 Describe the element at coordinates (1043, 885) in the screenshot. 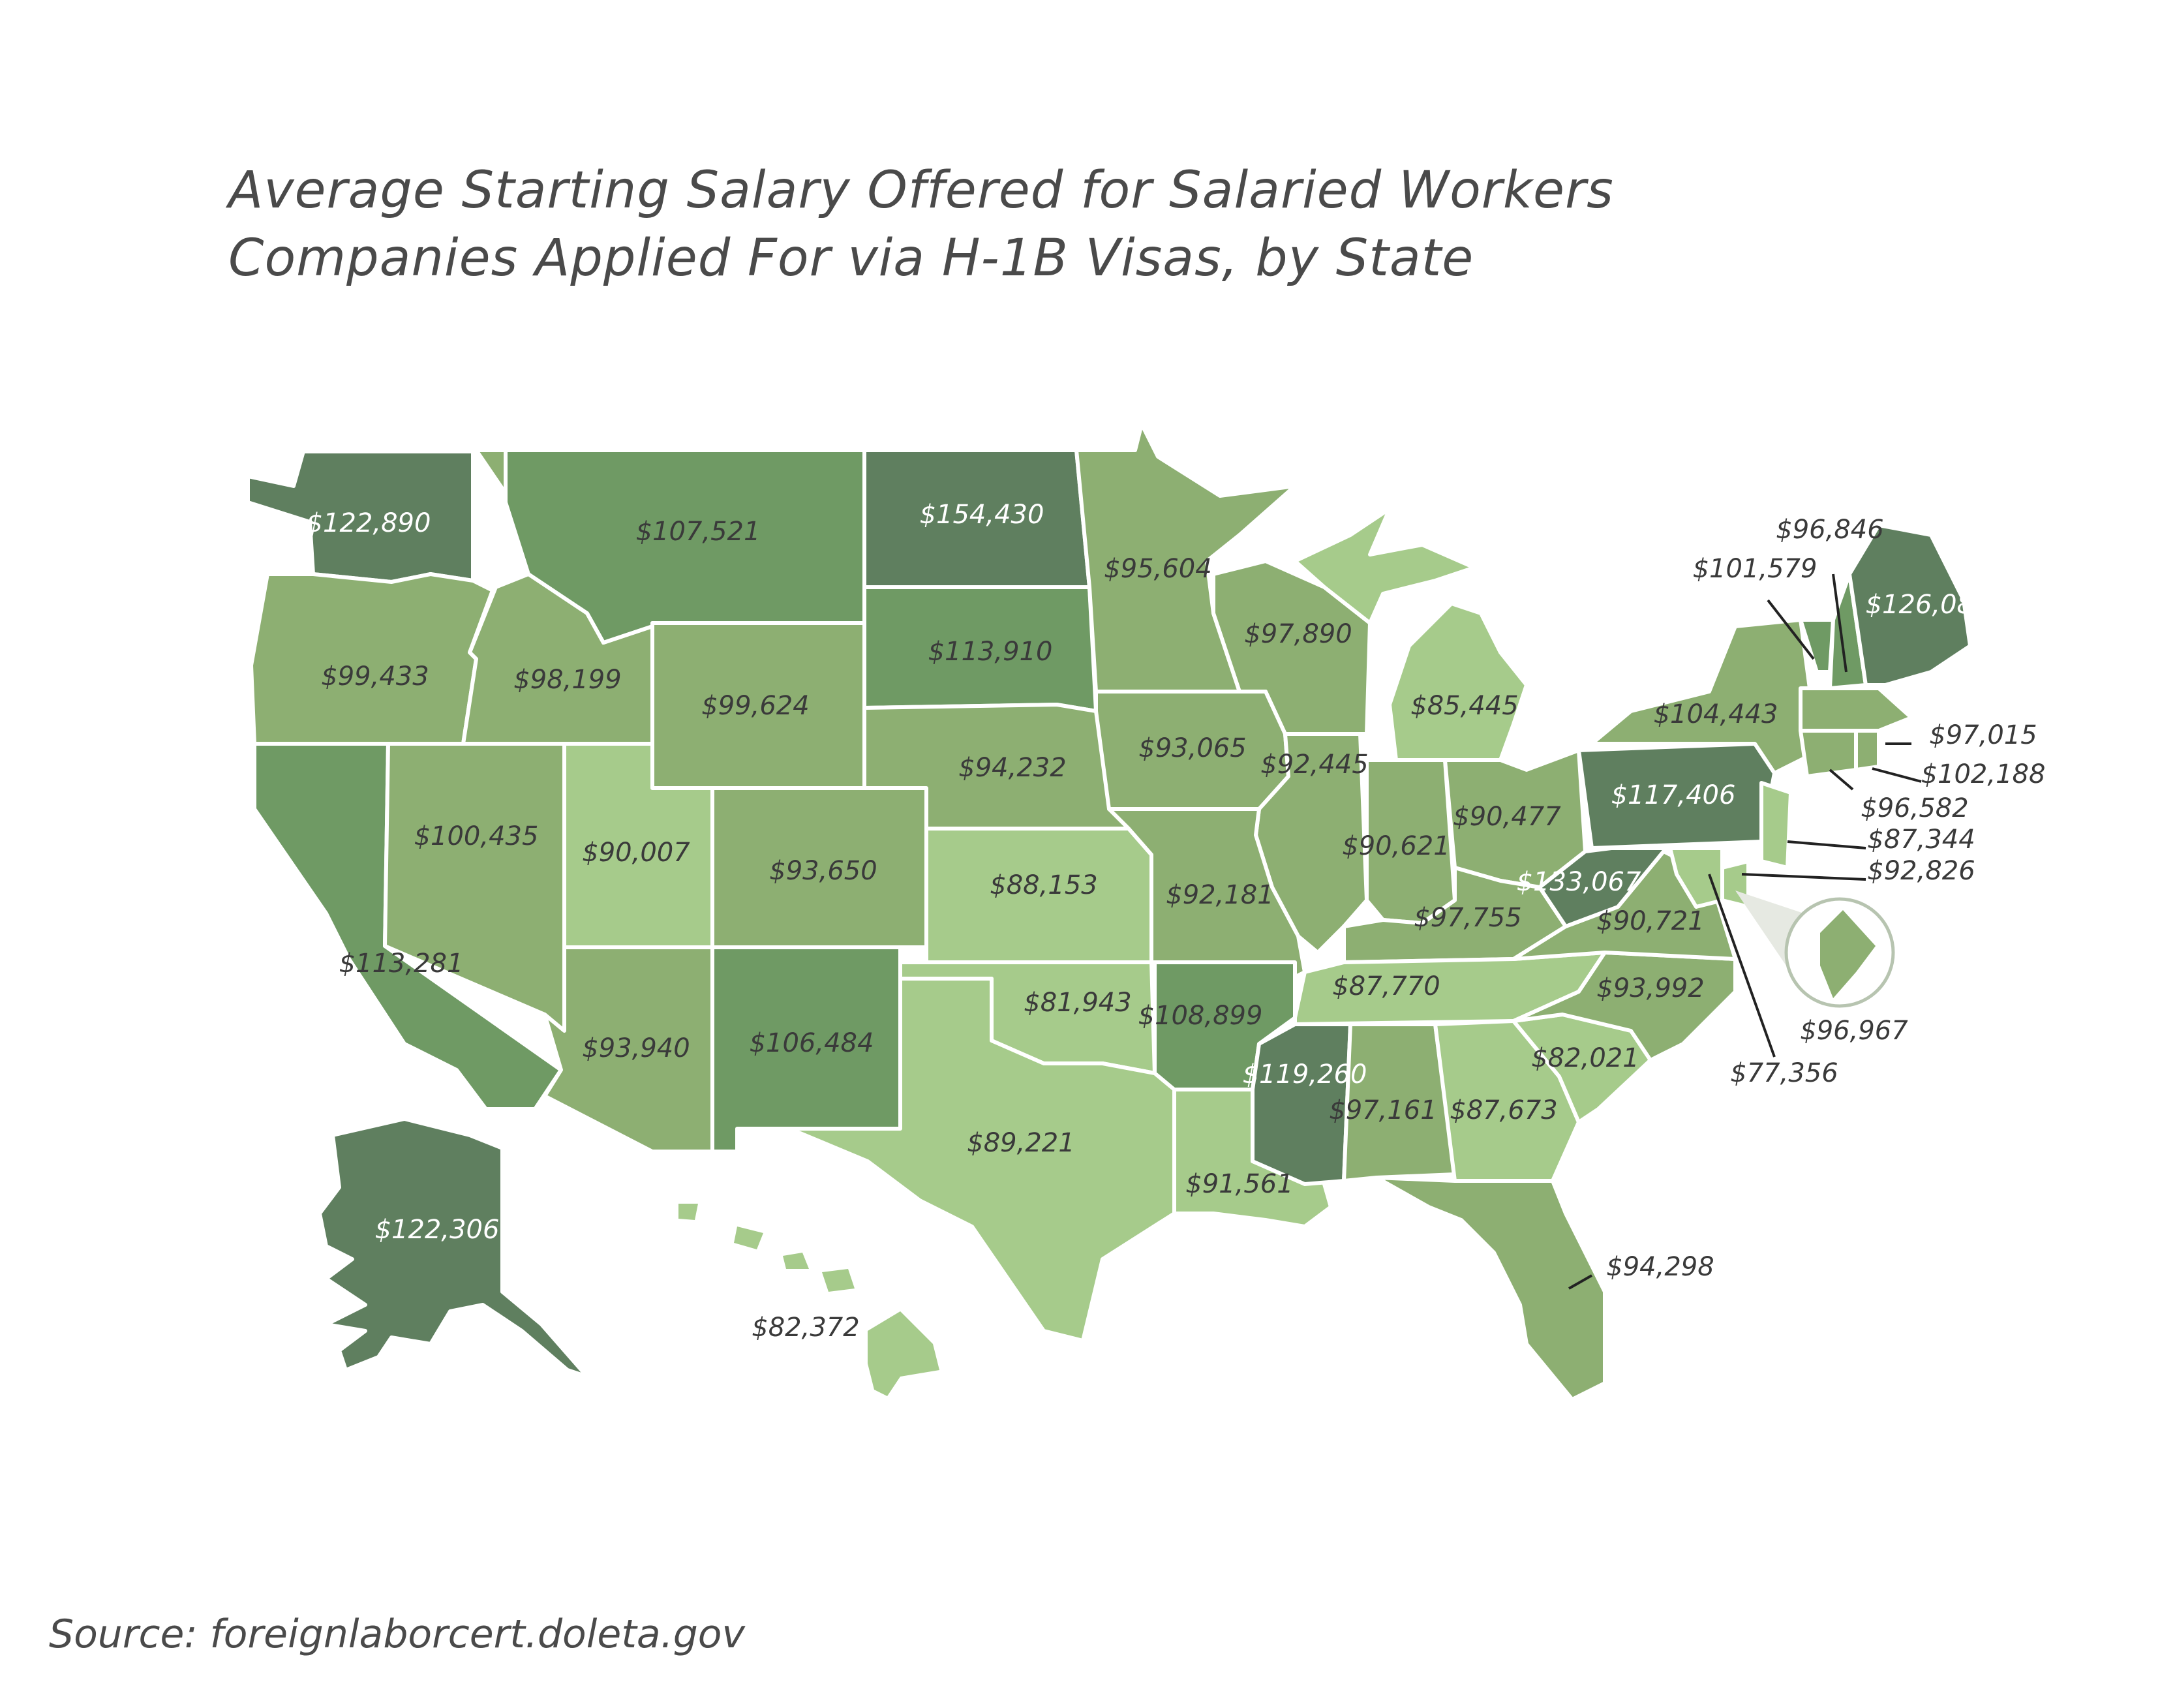

I see `label-ks: $88,153` at that location.